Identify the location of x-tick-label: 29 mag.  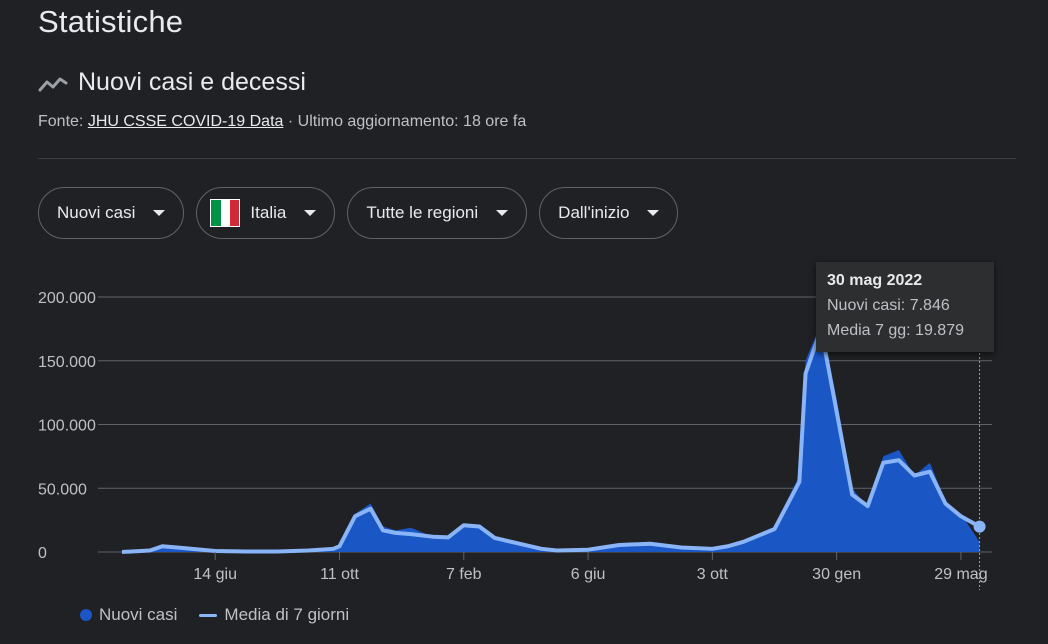
(960, 574).